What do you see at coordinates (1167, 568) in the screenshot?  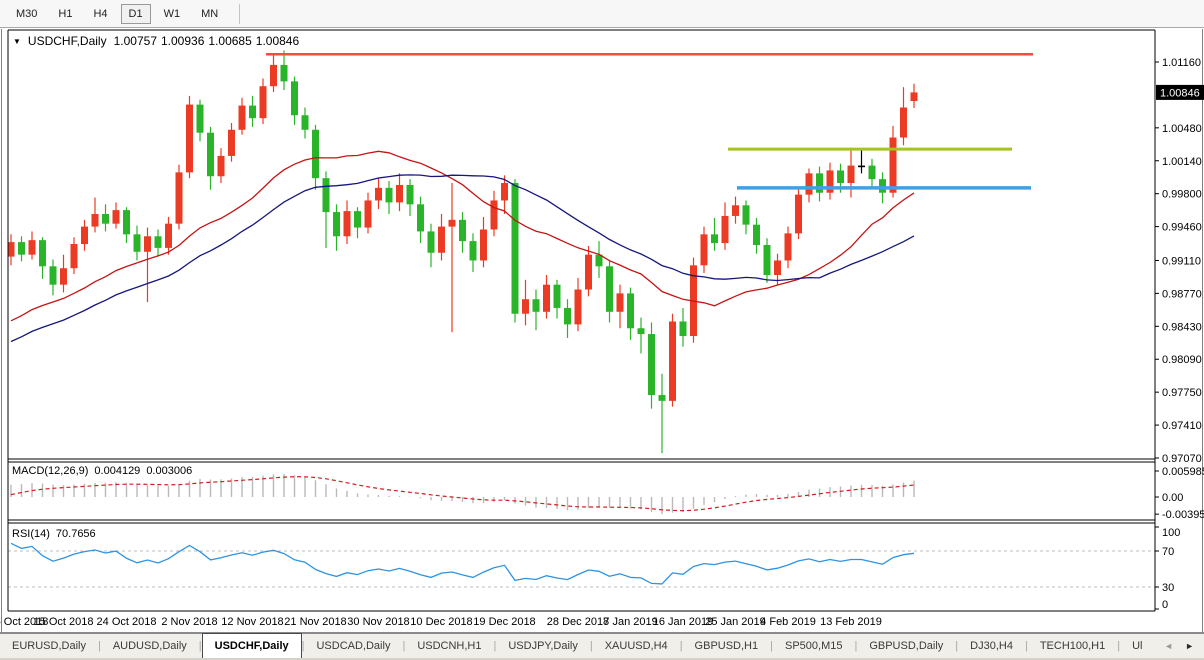 I see `rsi-axis: 100 70 30 0` at bounding box center [1167, 568].